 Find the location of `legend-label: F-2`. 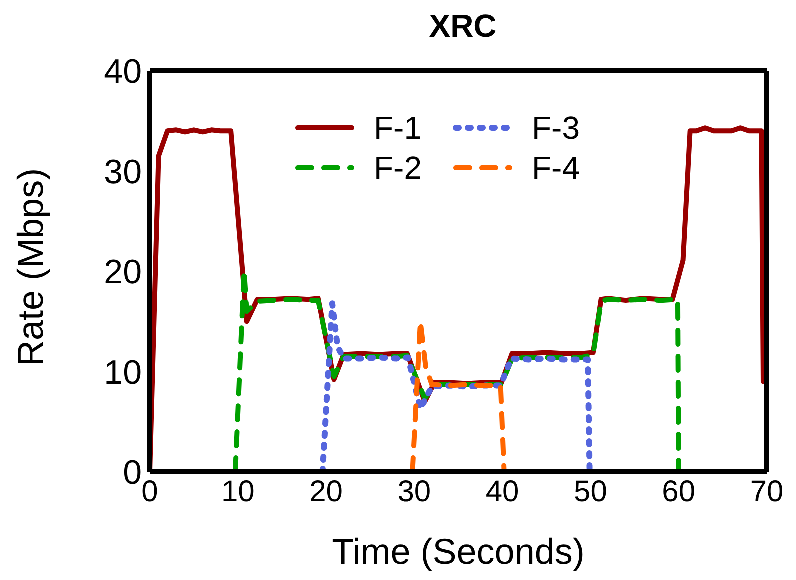

legend-label: F-2 is located at coordinates (398, 168).